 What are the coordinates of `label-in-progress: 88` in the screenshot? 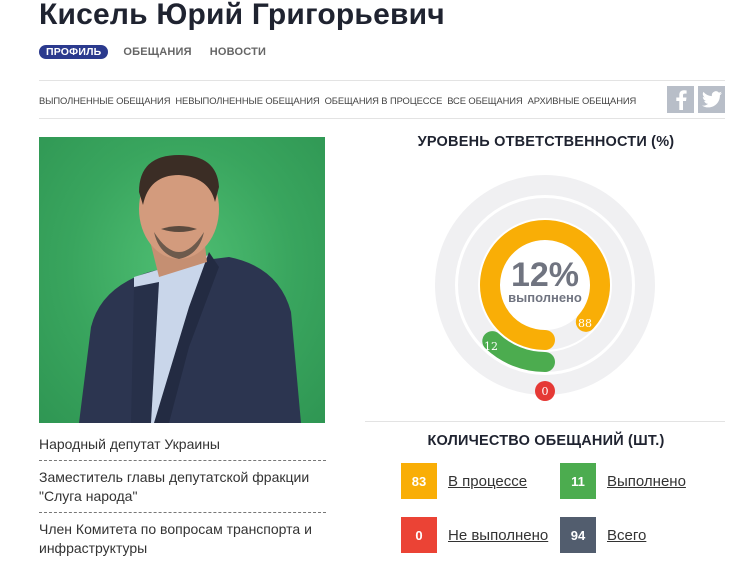 It's located at (585, 323).